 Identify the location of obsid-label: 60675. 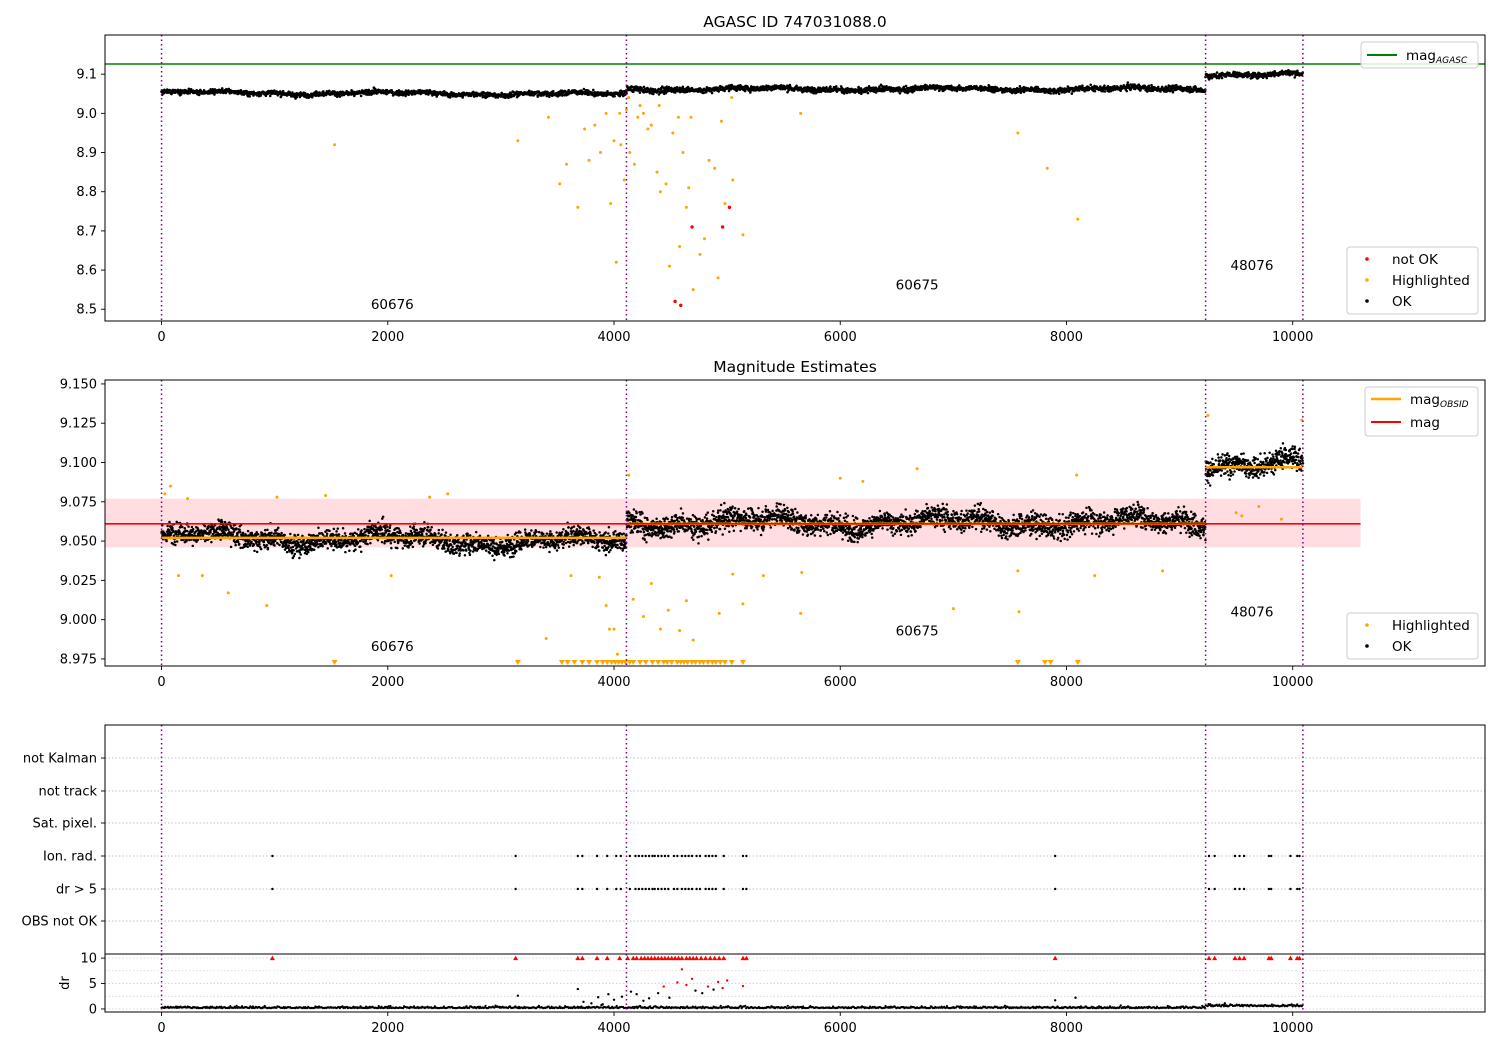
(917, 286).